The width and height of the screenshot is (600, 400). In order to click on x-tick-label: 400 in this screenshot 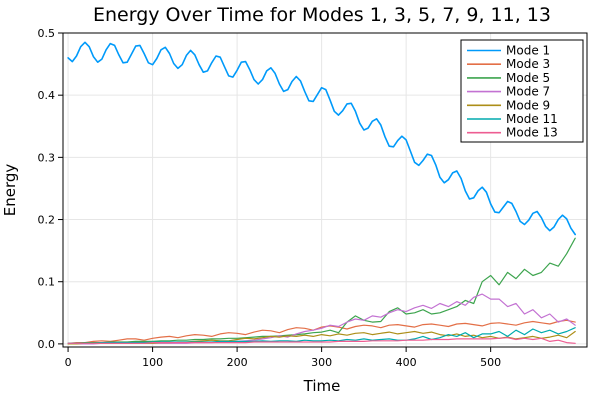, I will do `click(406, 362)`.